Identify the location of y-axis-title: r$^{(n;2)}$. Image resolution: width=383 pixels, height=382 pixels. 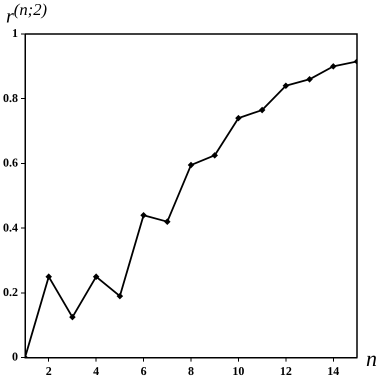
(27, 14).